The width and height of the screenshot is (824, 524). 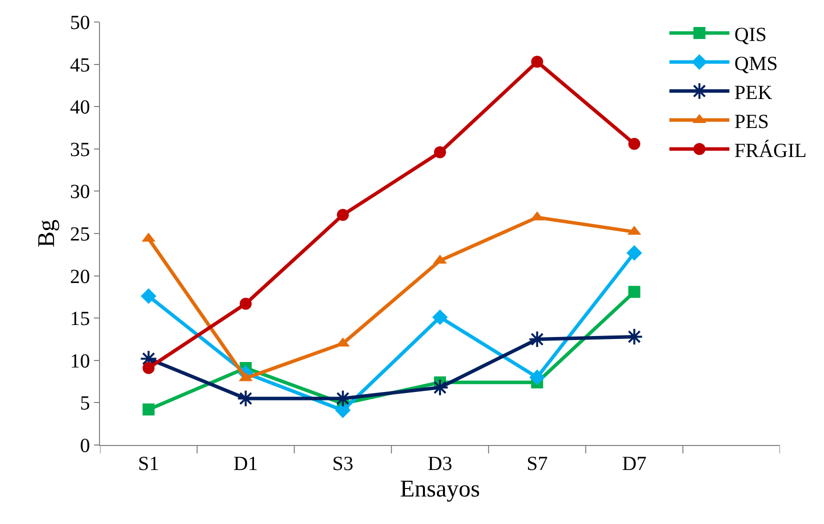 What do you see at coordinates (440, 489) in the screenshot?
I see `x-axis-title: Ensayos` at bounding box center [440, 489].